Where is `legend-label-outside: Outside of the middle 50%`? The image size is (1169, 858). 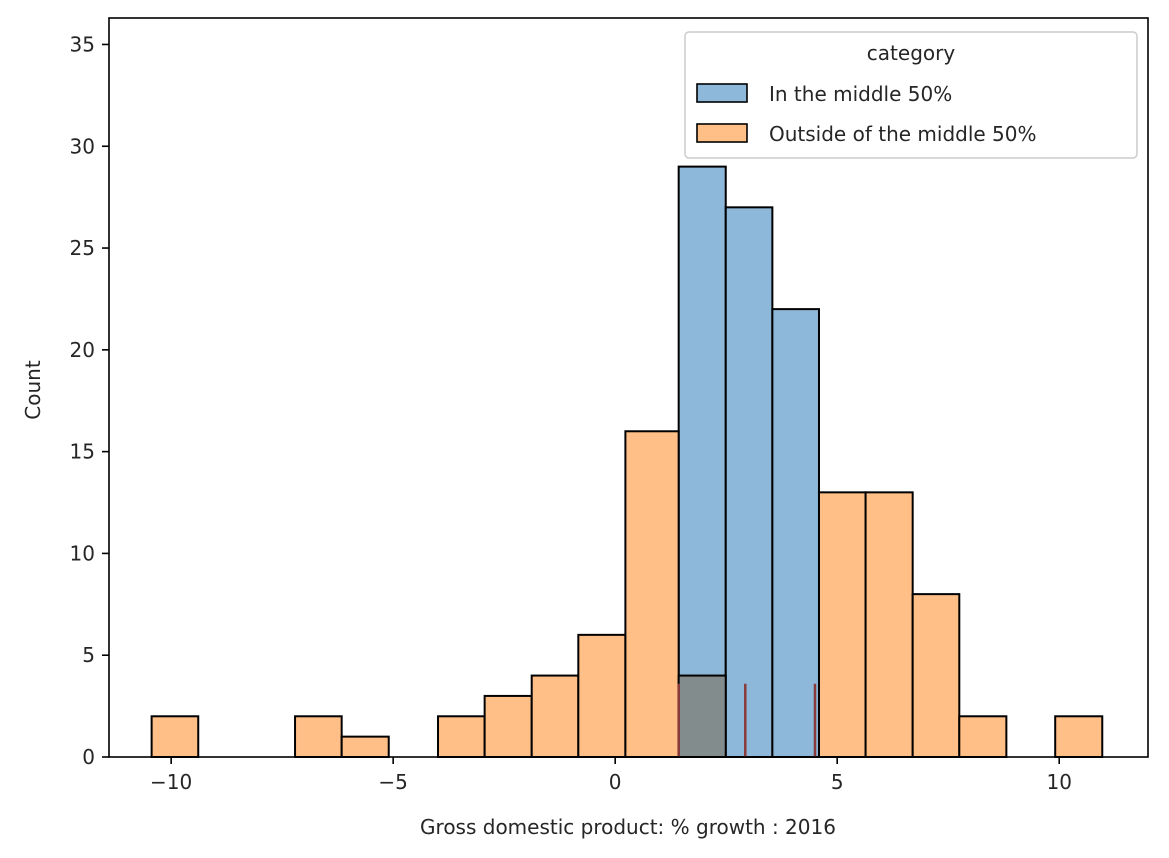
legend-label-outside: Outside of the middle 50% is located at coordinates (903, 134).